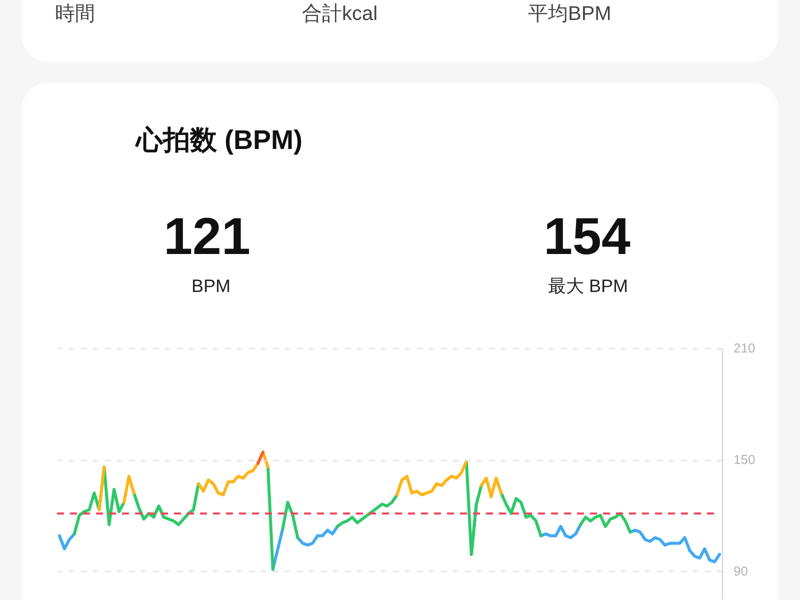 This screenshot has height=600, width=800. What do you see at coordinates (588, 286) in the screenshot?
I see `text: 最大 BPM` at bounding box center [588, 286].